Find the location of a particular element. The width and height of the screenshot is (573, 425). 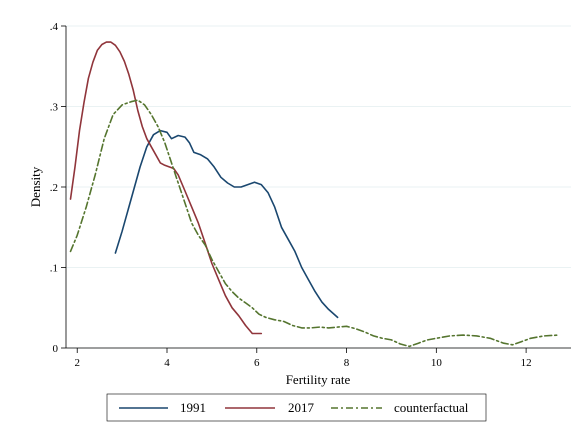

legend-label-counterfactual: counterfactual is located at coordinates (431, 407).